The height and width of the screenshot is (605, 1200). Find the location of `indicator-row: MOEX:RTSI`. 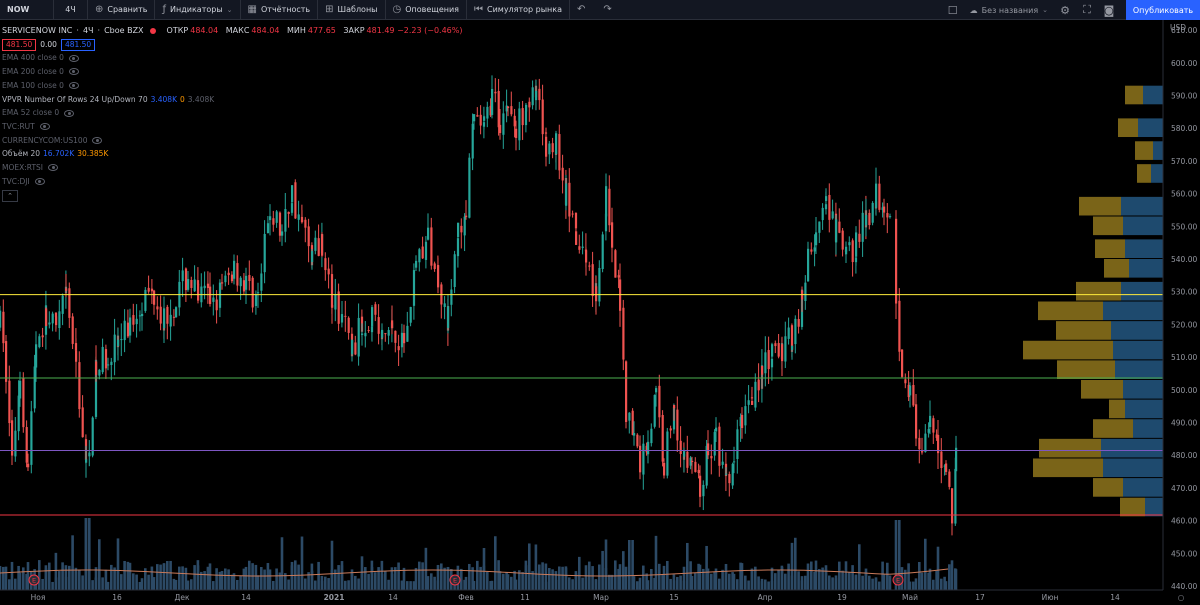

indicator-row: MOEX:RTSI is located at coordinates (234, 168).